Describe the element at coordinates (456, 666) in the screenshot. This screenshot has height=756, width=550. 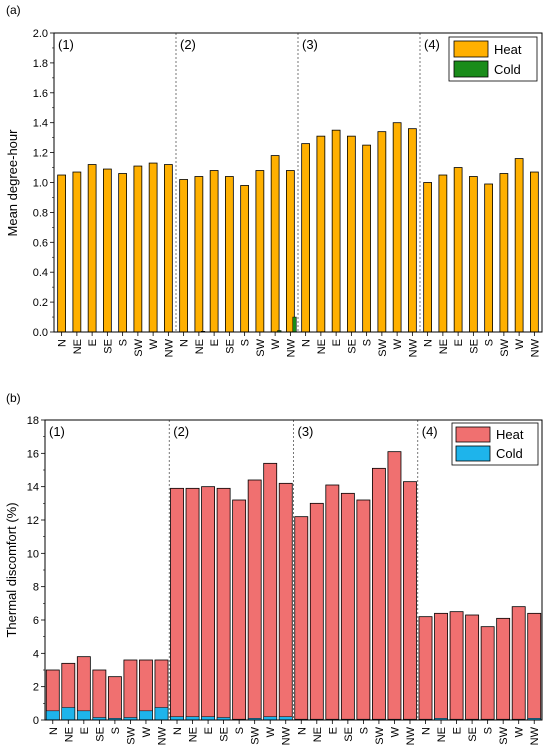
I see `heat-bar-b-4-e` at that location.